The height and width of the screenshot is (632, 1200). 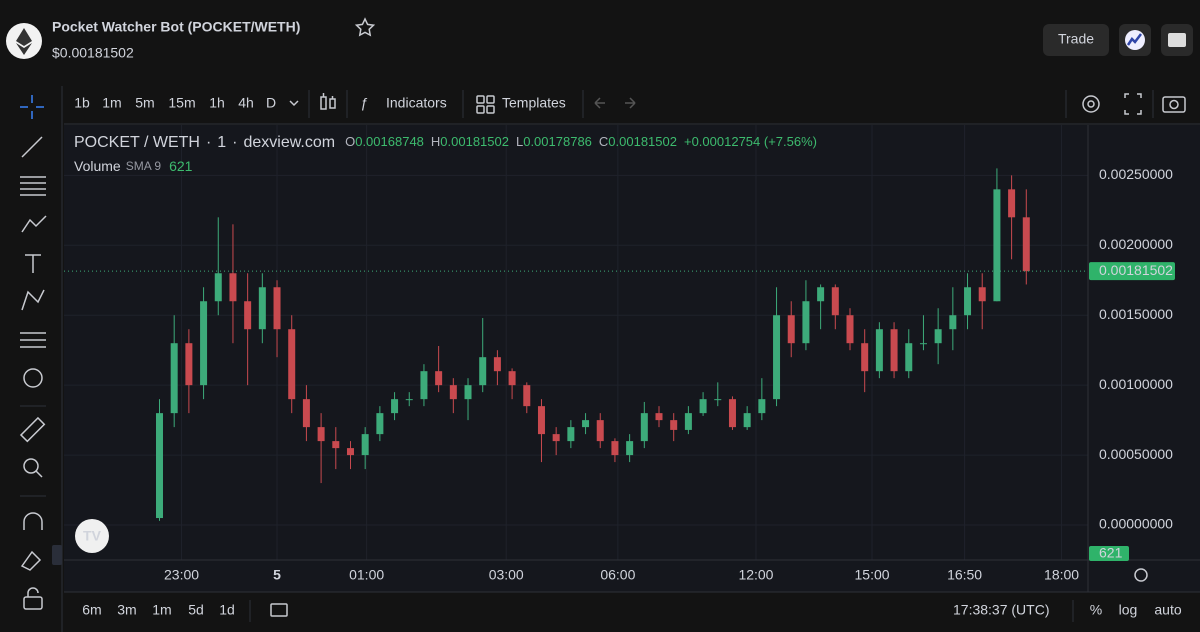 What do you see at coordinates (33, 300) in the screenshot?
I see `pattern-tool` at bounding box center [33, 300].